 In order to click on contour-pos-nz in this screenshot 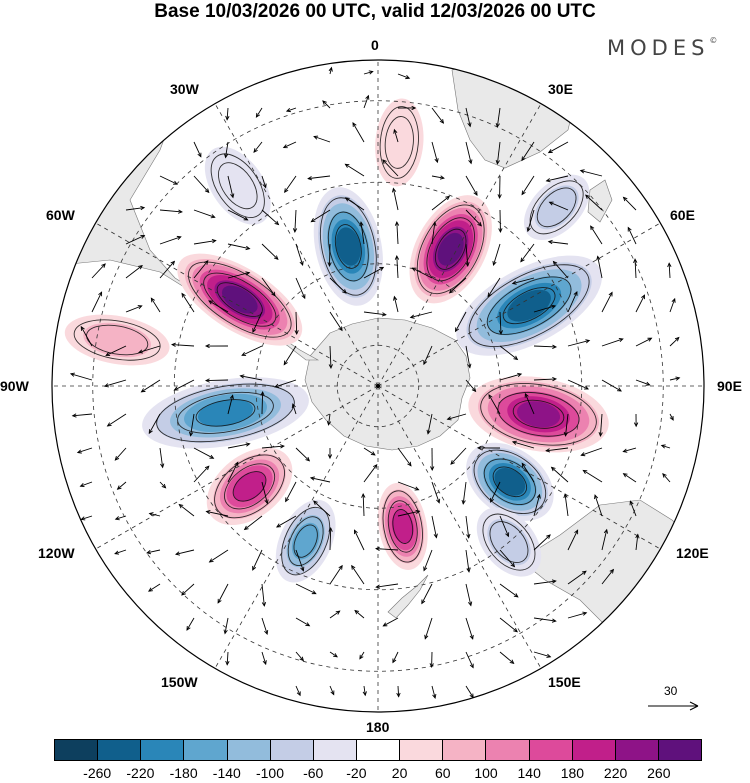, I will do `click(402, 526)`.